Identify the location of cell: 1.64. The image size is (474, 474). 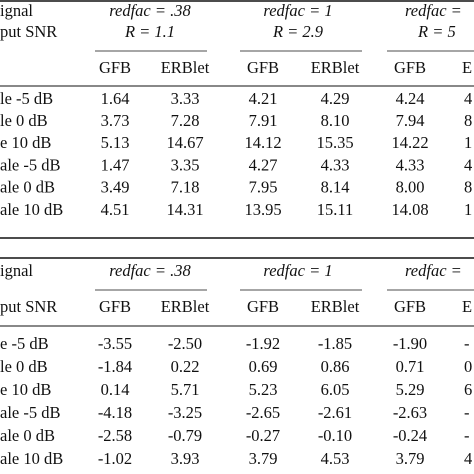
(115, 98).